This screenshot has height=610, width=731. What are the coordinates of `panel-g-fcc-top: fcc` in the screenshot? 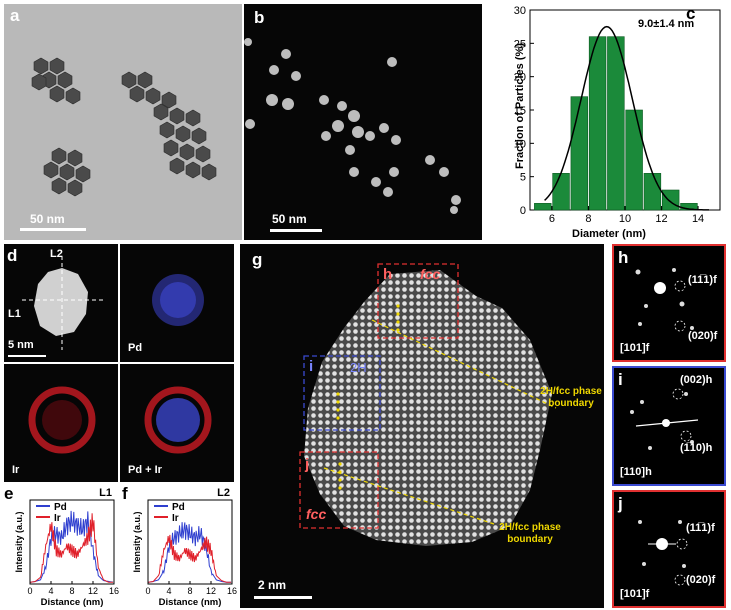 It's located at (430, 274).